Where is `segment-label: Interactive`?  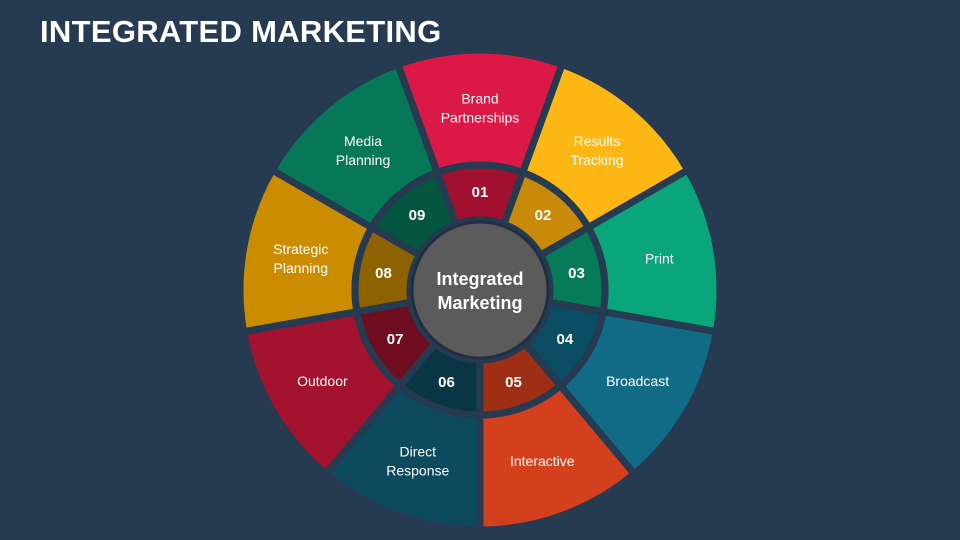
segment-label: Interactive is located at coordinates (542, 461).